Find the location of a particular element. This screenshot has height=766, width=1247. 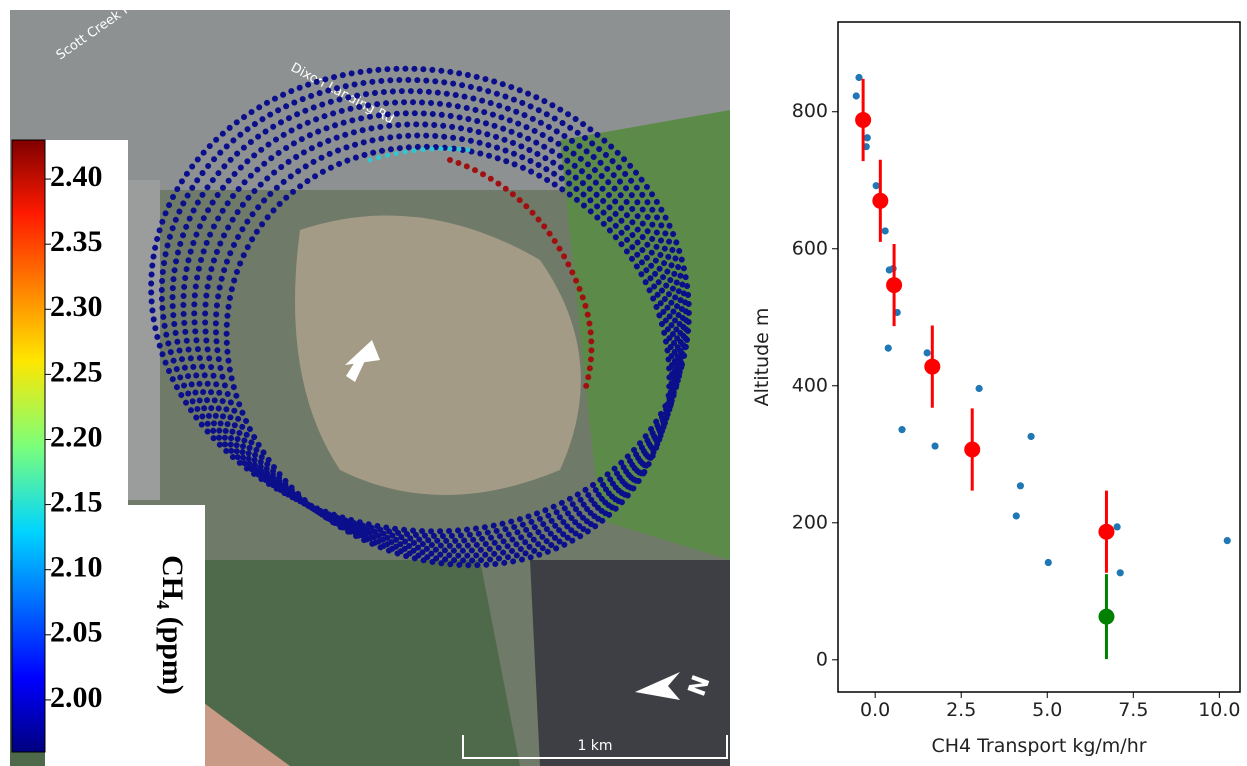

colorbar-scale is located at coordinates (28, 446).